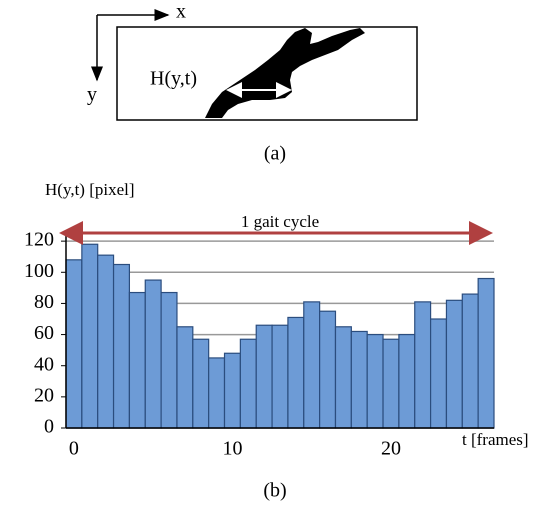  Describe the element at coordinates (173, 79) in the screenshot. I see `width-label: H(y,t)` at that location.